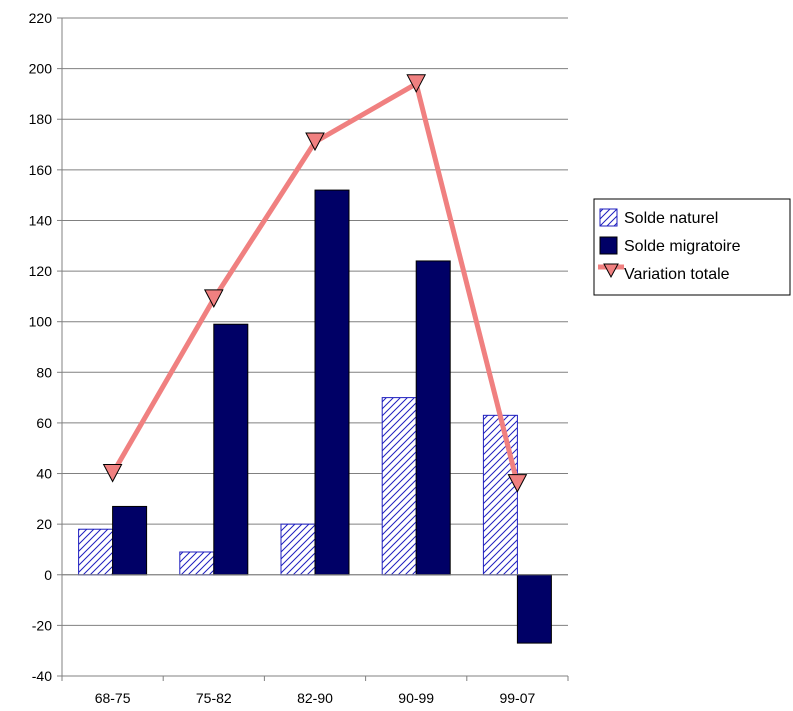 This screenshot has height=711, width=793. I want to click on y-tick-label: 220, so click(41, 18).